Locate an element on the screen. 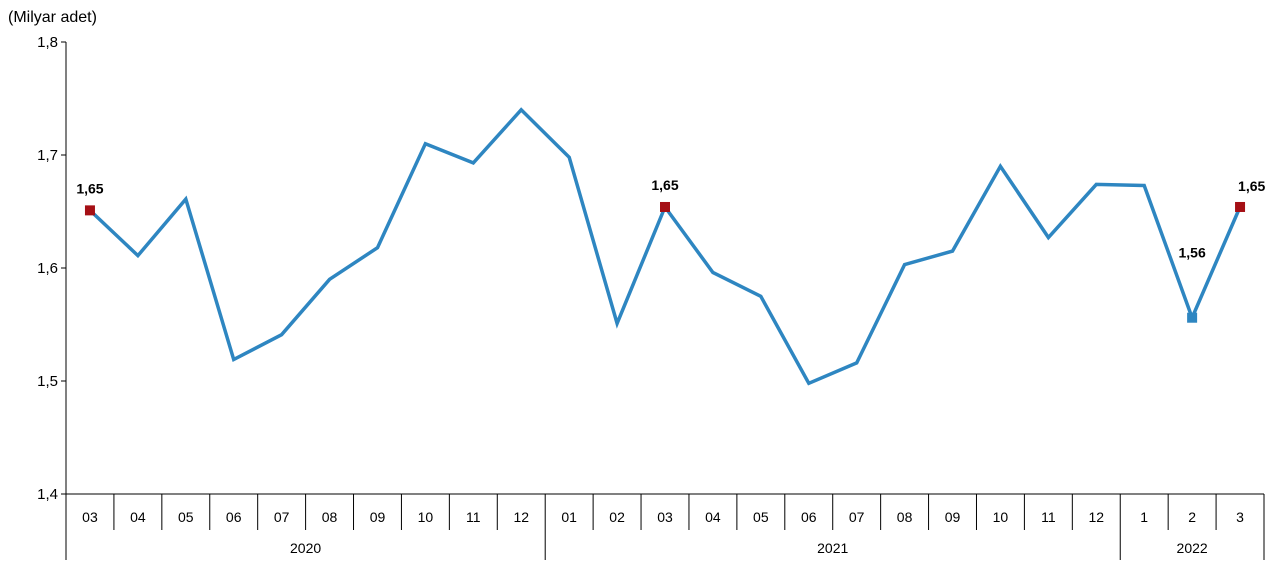 Image resolution: width=1280 pixels, height=568 pixels. data-label: 1,56 is located at coordinates (1191, 253).